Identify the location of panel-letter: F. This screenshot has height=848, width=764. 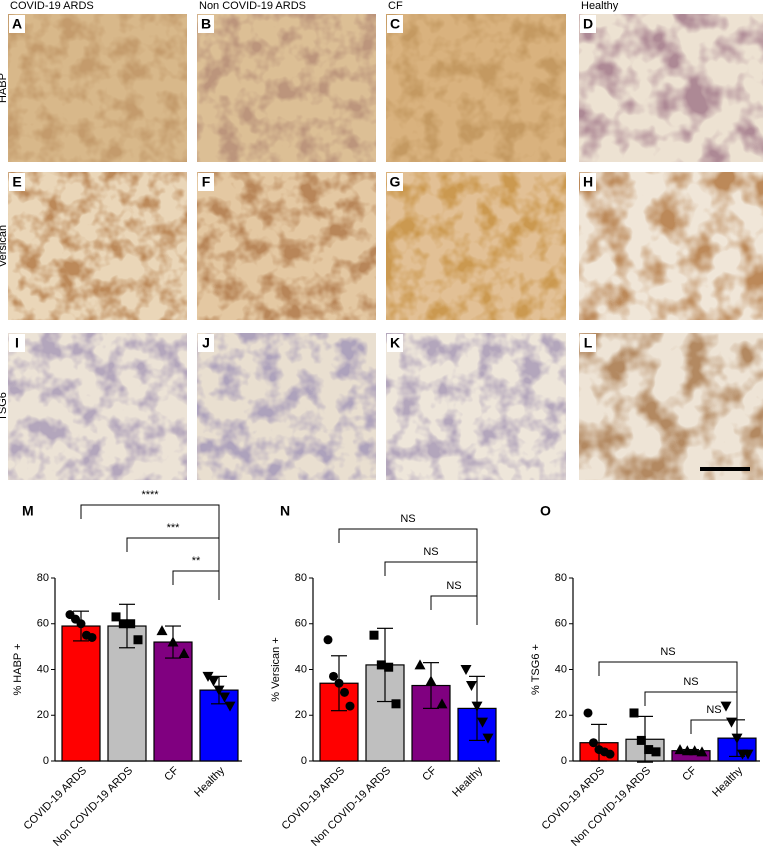
(206, 182).